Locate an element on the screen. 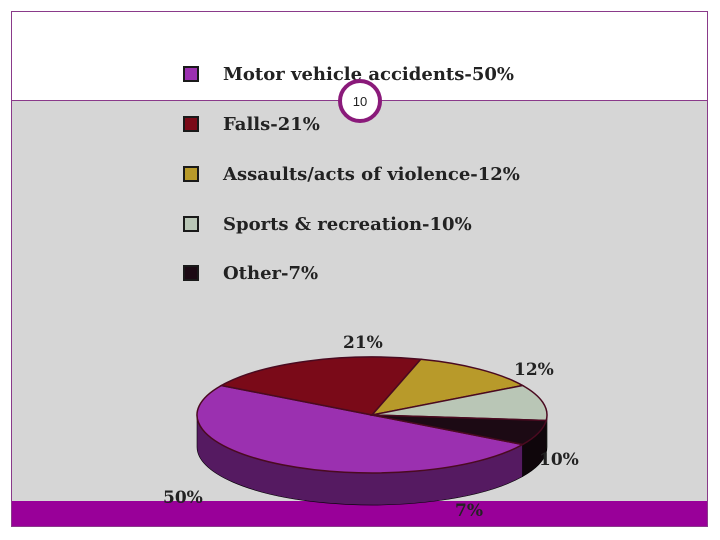 The image size is (720, 540). legend-item-falls: Falls-21% is located at coordinates (251, 124).